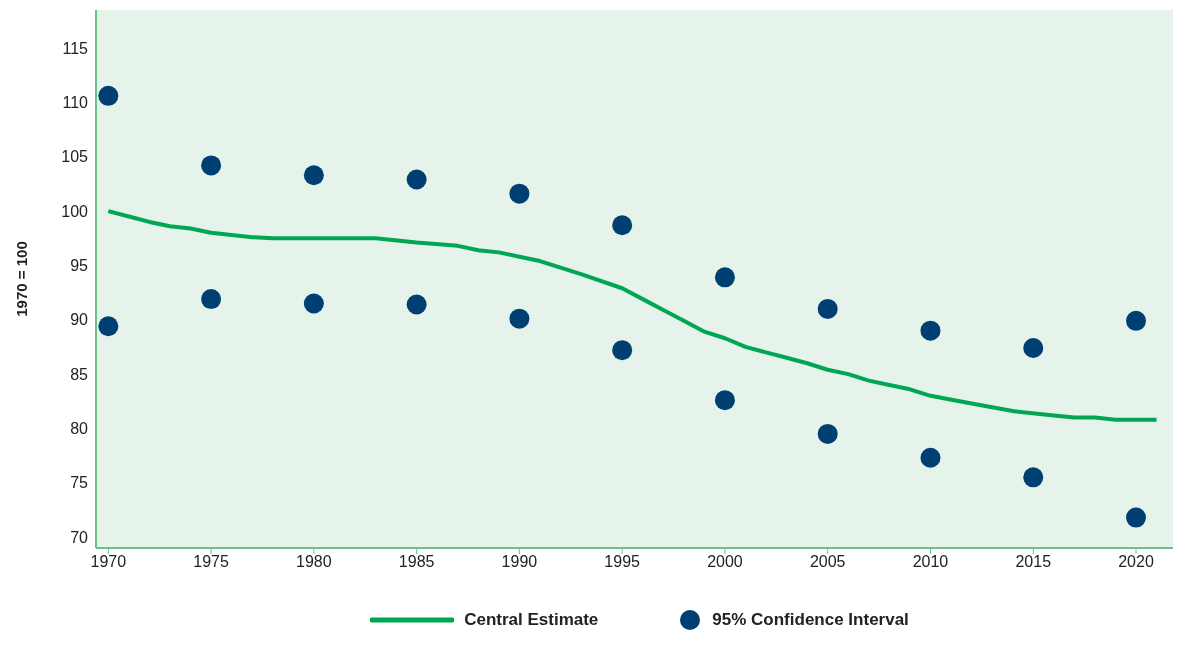  I want to click on x-tick-label: 1970, so click(108, 562).